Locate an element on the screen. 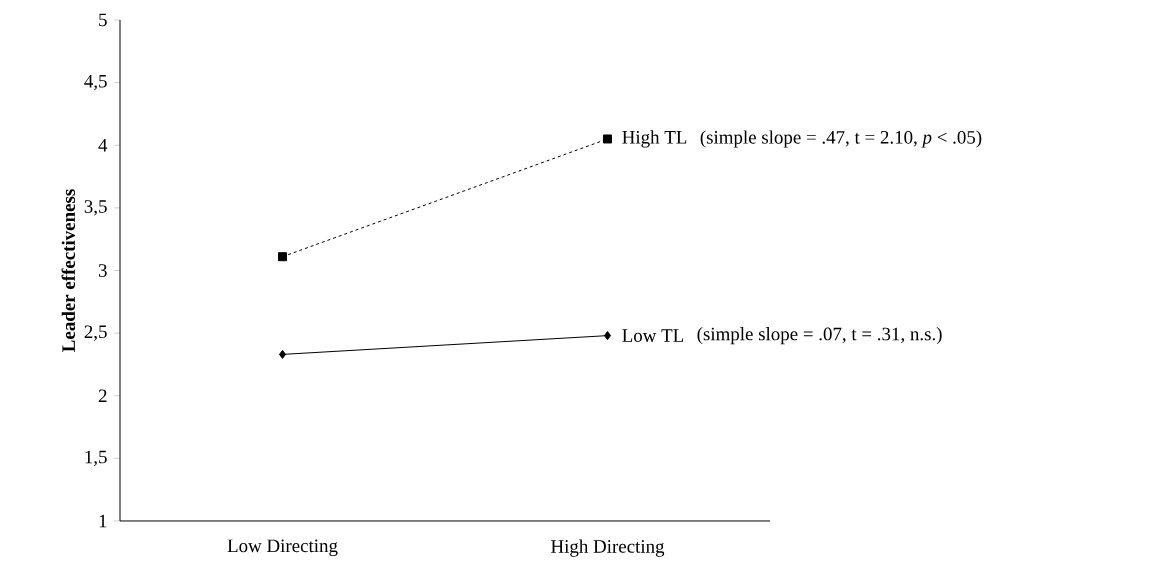  y-tick-label: 3 is located at coordinates (102, 270).